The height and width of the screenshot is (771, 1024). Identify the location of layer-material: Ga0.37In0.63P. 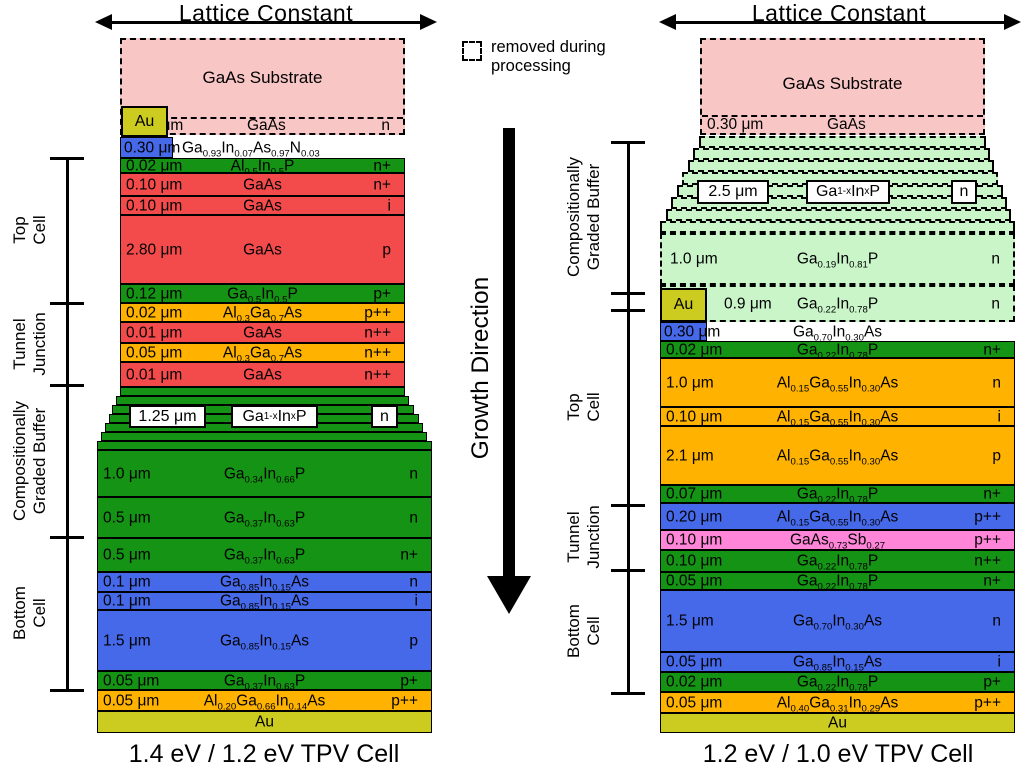
(264, 518).